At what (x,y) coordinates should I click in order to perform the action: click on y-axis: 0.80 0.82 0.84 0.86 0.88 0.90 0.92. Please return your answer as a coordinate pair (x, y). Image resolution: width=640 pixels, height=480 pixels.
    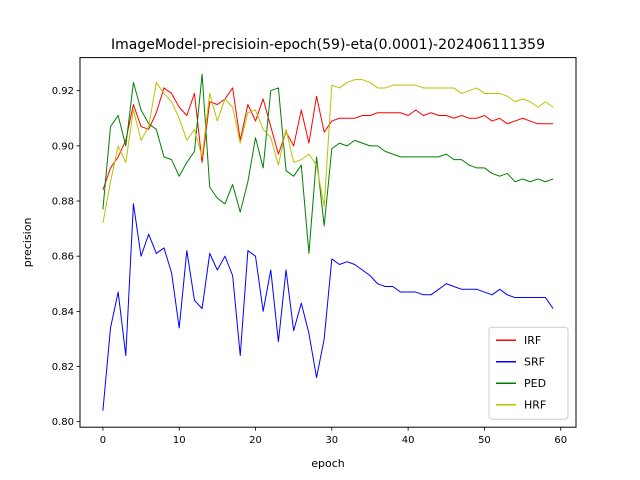
    Looking at the image, I should click on (66, 257).